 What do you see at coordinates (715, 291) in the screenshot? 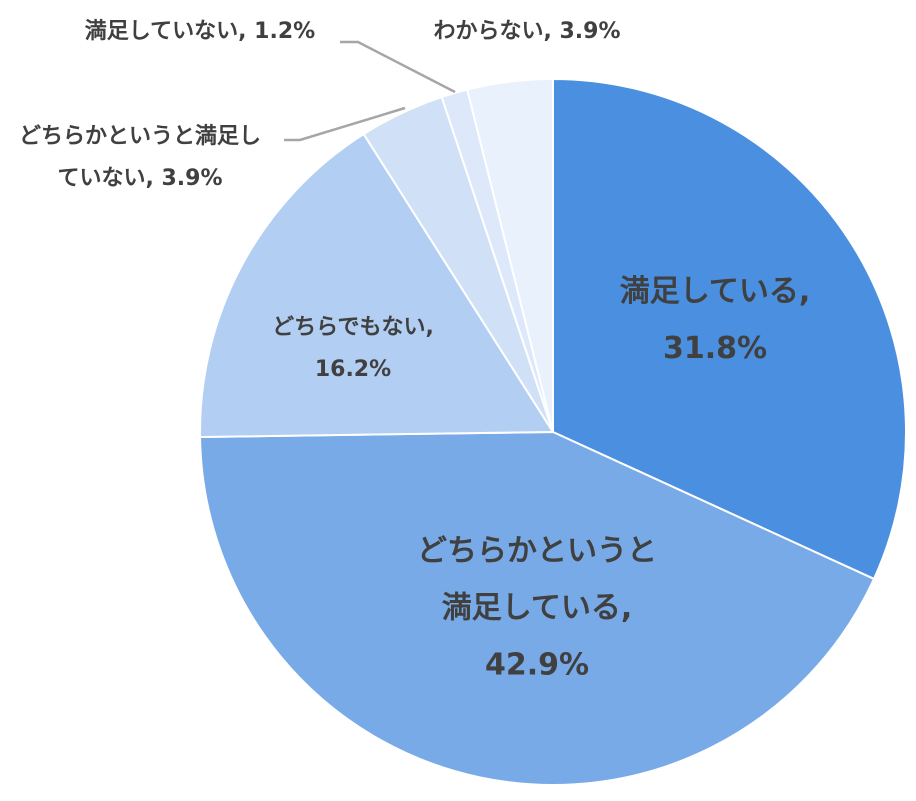
I see `category-label: 満足している,` at bounding box center [715, 291].